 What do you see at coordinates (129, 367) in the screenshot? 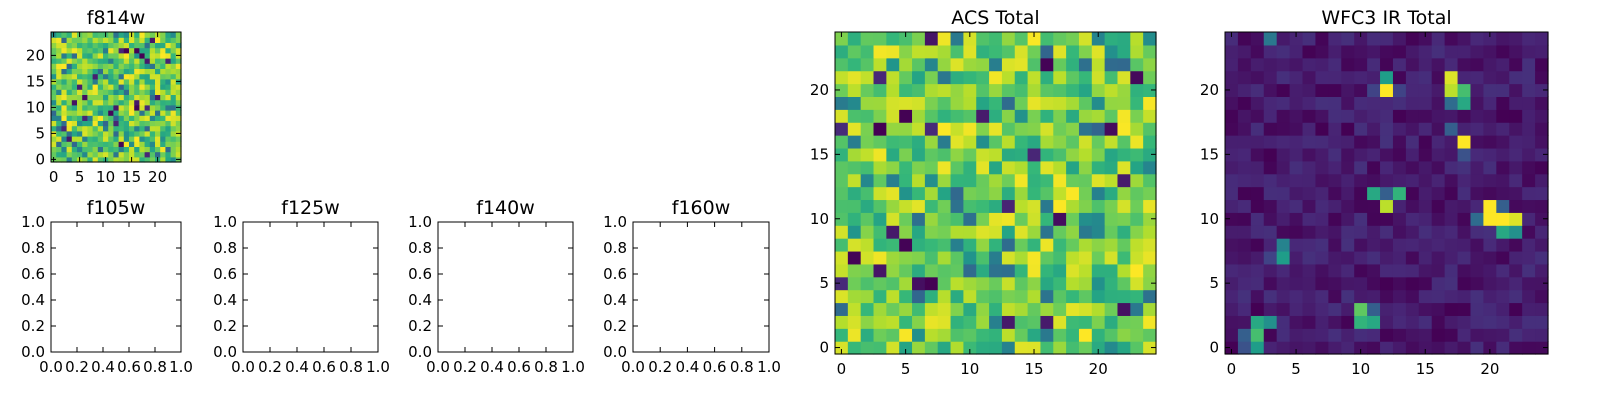
I see `x-tick-label: 0.6` at bounding box center [129, 367].